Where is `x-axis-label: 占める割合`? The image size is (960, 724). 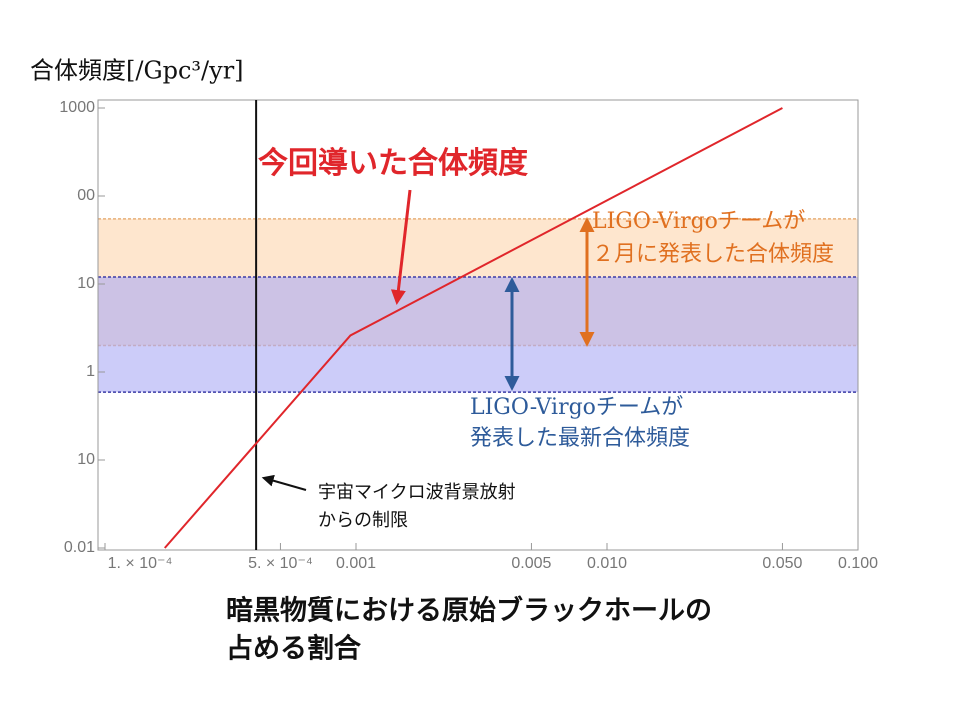
x-axis-label: 占める割合 is located at coordinates (293, 649).